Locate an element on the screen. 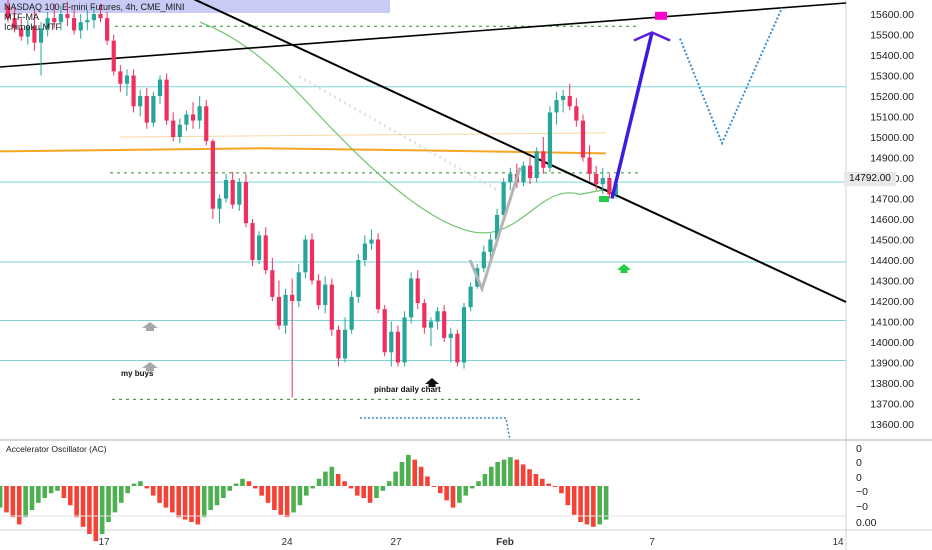  orange-ma-line is located at coordinates (303, 151).